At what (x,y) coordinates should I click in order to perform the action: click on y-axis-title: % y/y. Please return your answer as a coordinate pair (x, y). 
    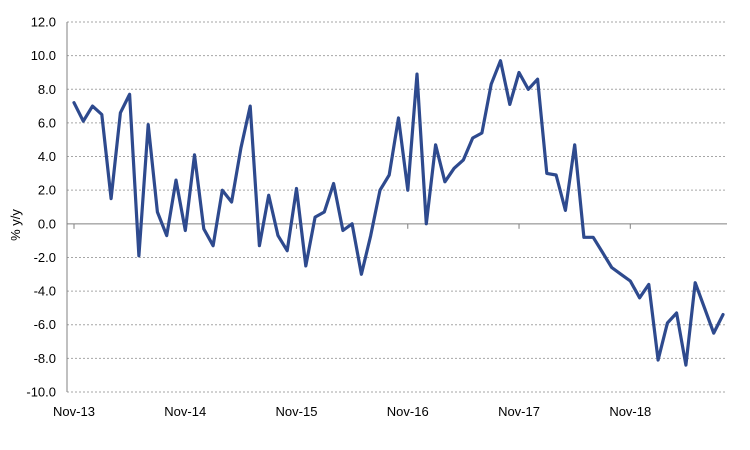
    Looking at the image, I should click on (15, 225).